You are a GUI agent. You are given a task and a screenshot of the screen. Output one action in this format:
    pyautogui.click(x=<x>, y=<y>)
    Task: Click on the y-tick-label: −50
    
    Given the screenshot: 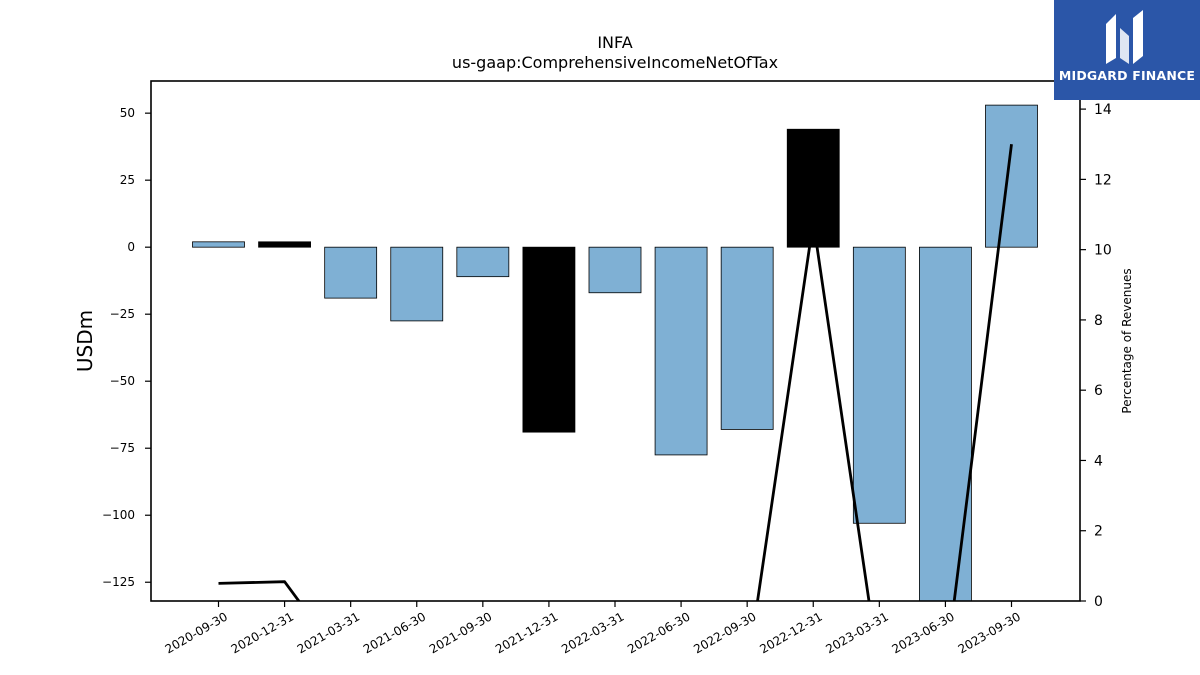 What is the action you would take?
    pyautogui.click(x=122, y=381)
    